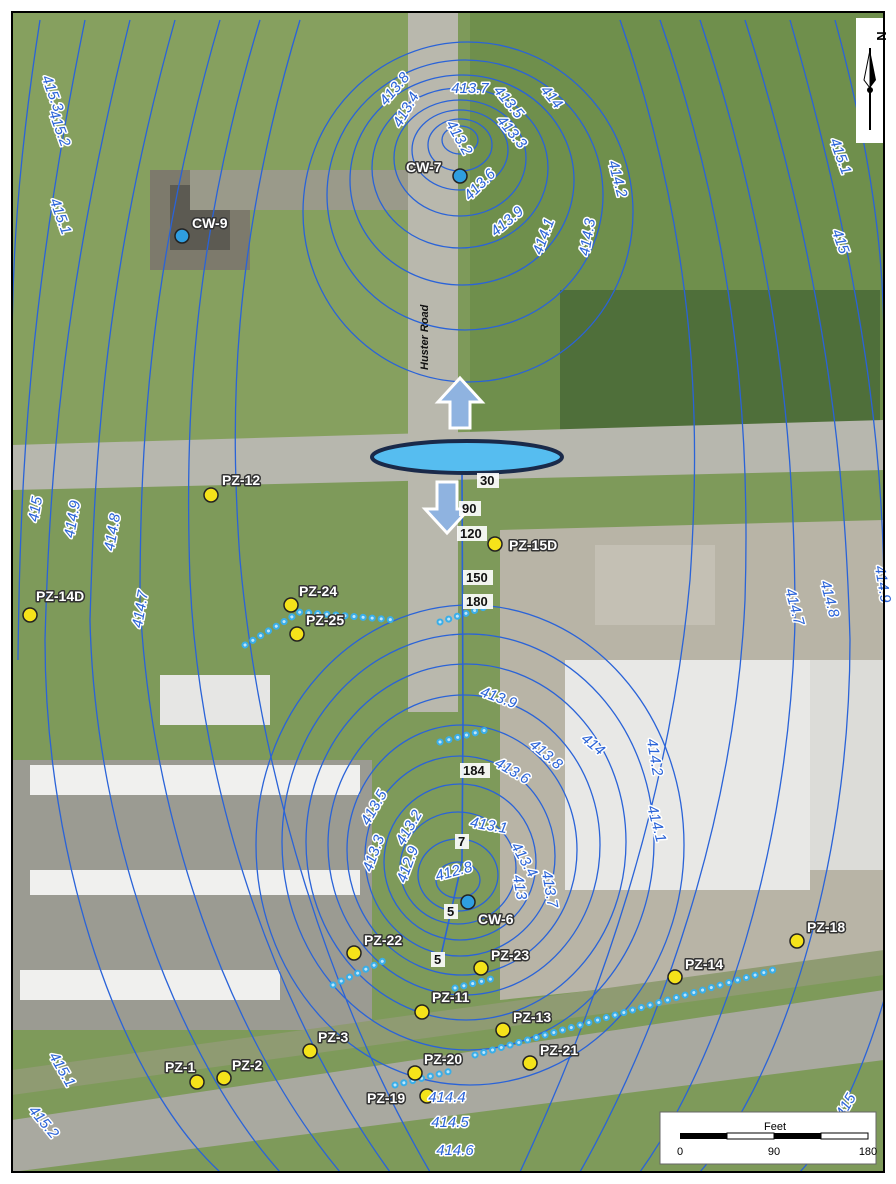 The height and width of the screenshot is (1184, 896). I want to click on contour-label: 414.5, so click(450, 1122).